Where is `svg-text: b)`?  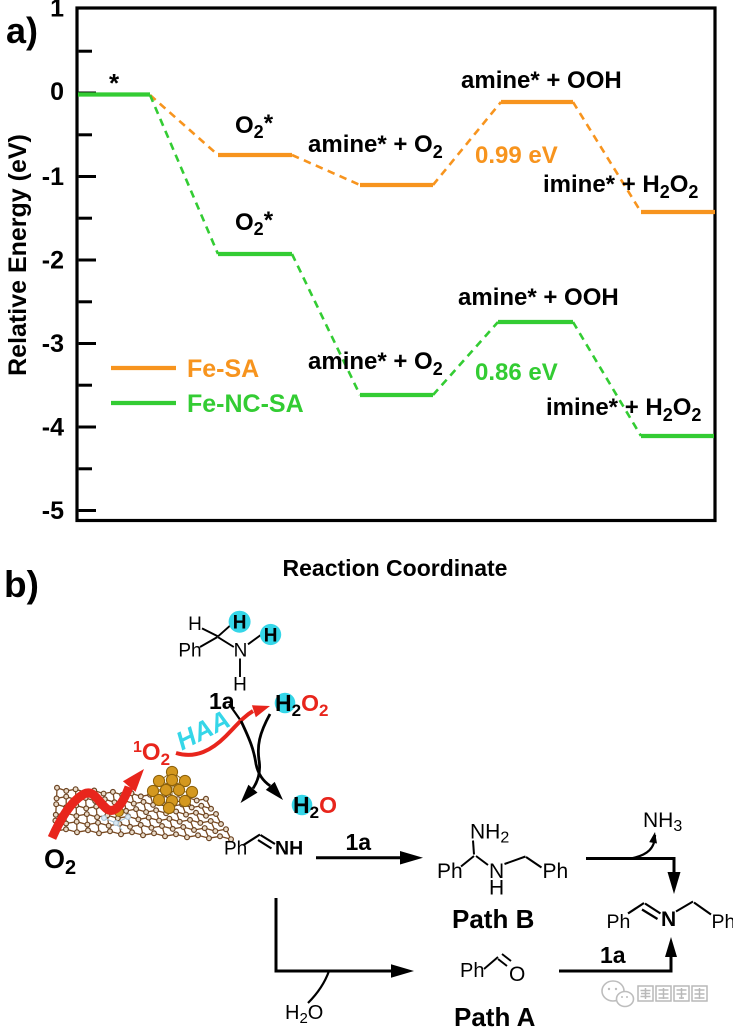 svg-text: b) is located at coordinates (21, 584).